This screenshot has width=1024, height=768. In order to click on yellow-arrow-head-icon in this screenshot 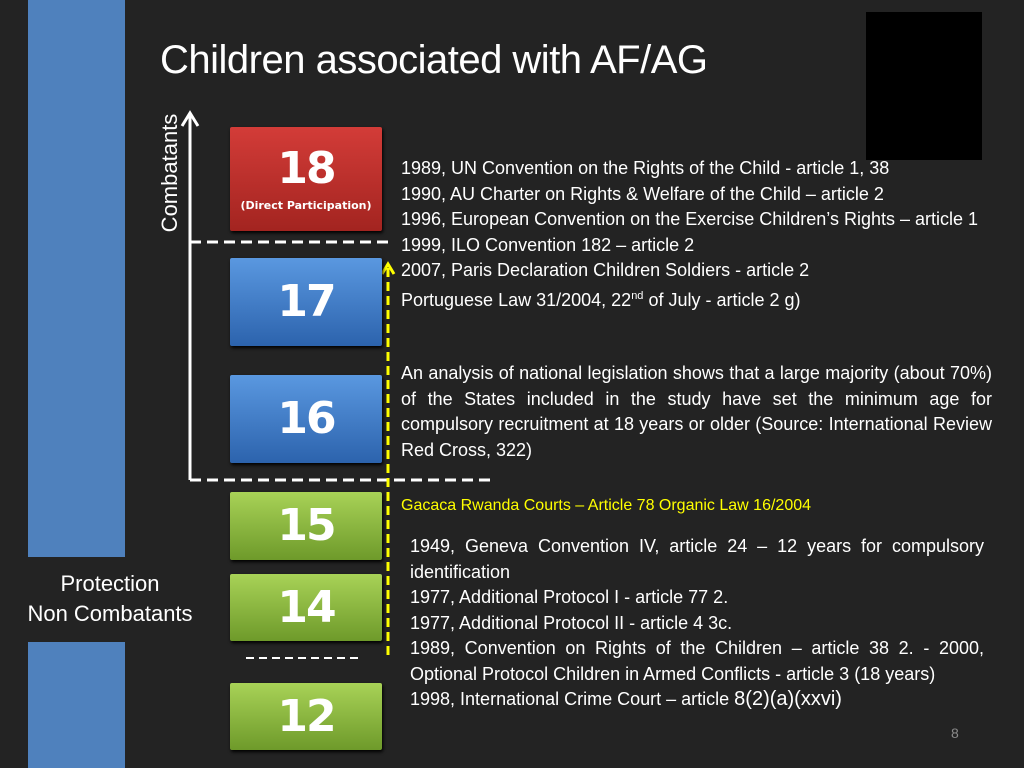, I will do `click(388, 268)`.